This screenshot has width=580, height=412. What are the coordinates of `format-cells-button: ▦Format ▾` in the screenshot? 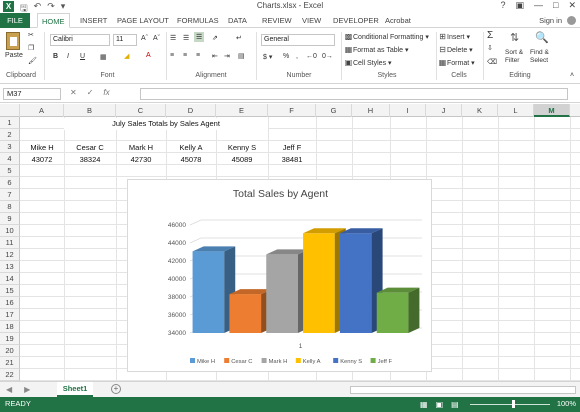 It's located at (456, 62).